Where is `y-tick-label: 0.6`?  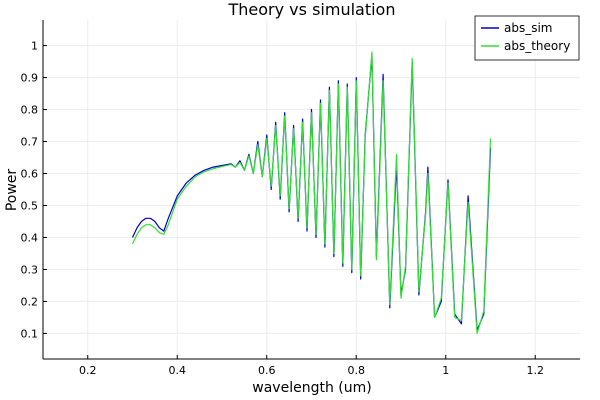
y-tick-label: 0.6 is located at coordinates (30, 174).